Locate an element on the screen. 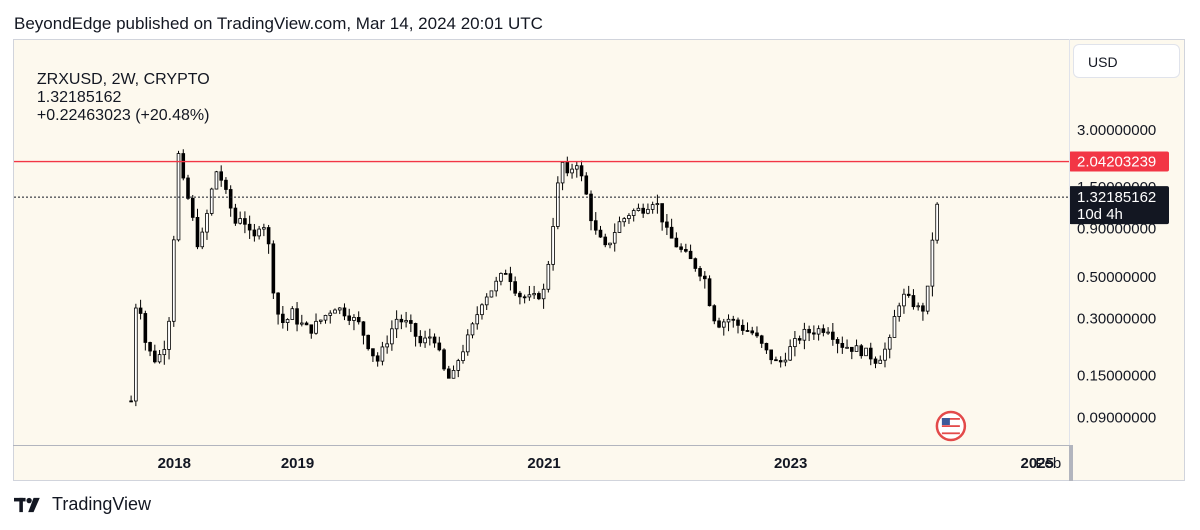 The height and width of the screenshot is (530, 1200). price-axis-border is located at coordinates (1069, 260).